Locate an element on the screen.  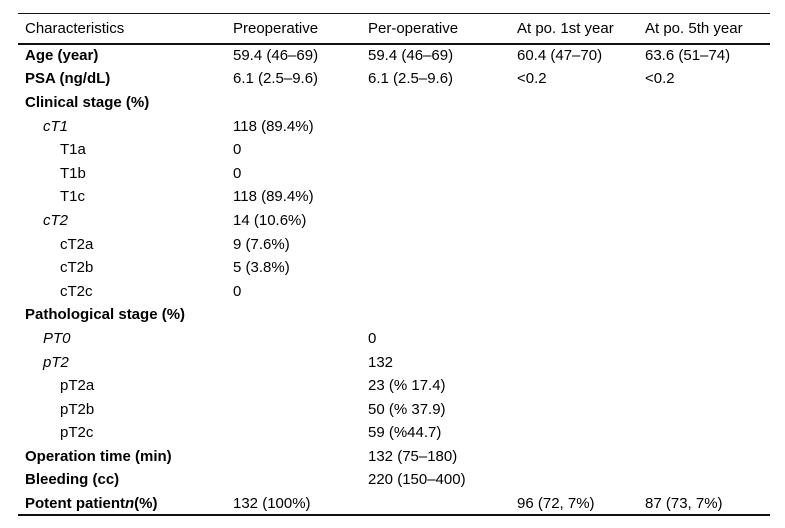
row-label-part: cT1 is located at coordinates (56, 126).